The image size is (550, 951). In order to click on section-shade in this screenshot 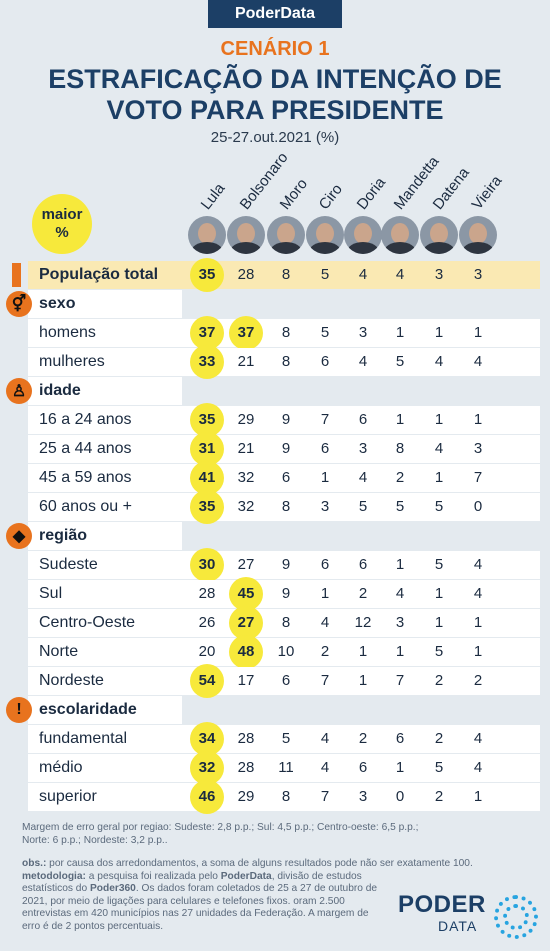, I will do `click(105, 304)`.